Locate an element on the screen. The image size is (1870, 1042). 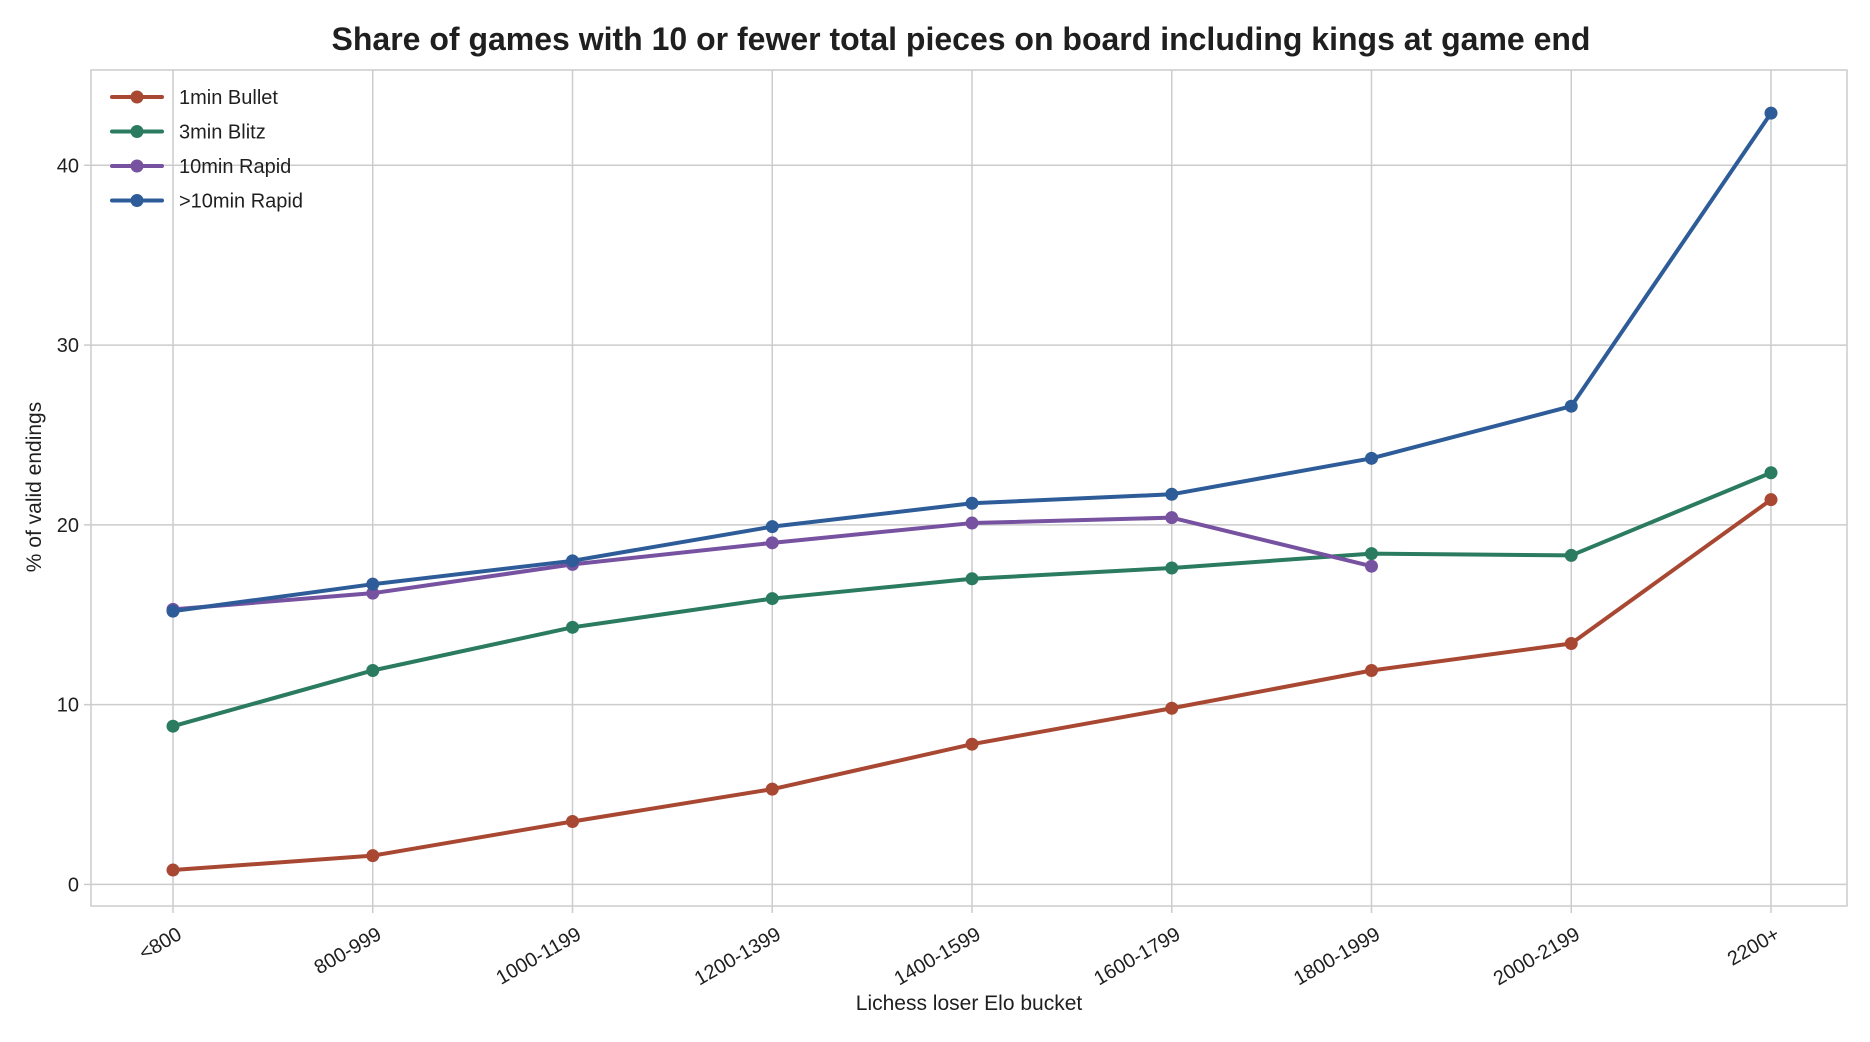
legend-label: 10min Rapid is located at coordinates (235, 167).